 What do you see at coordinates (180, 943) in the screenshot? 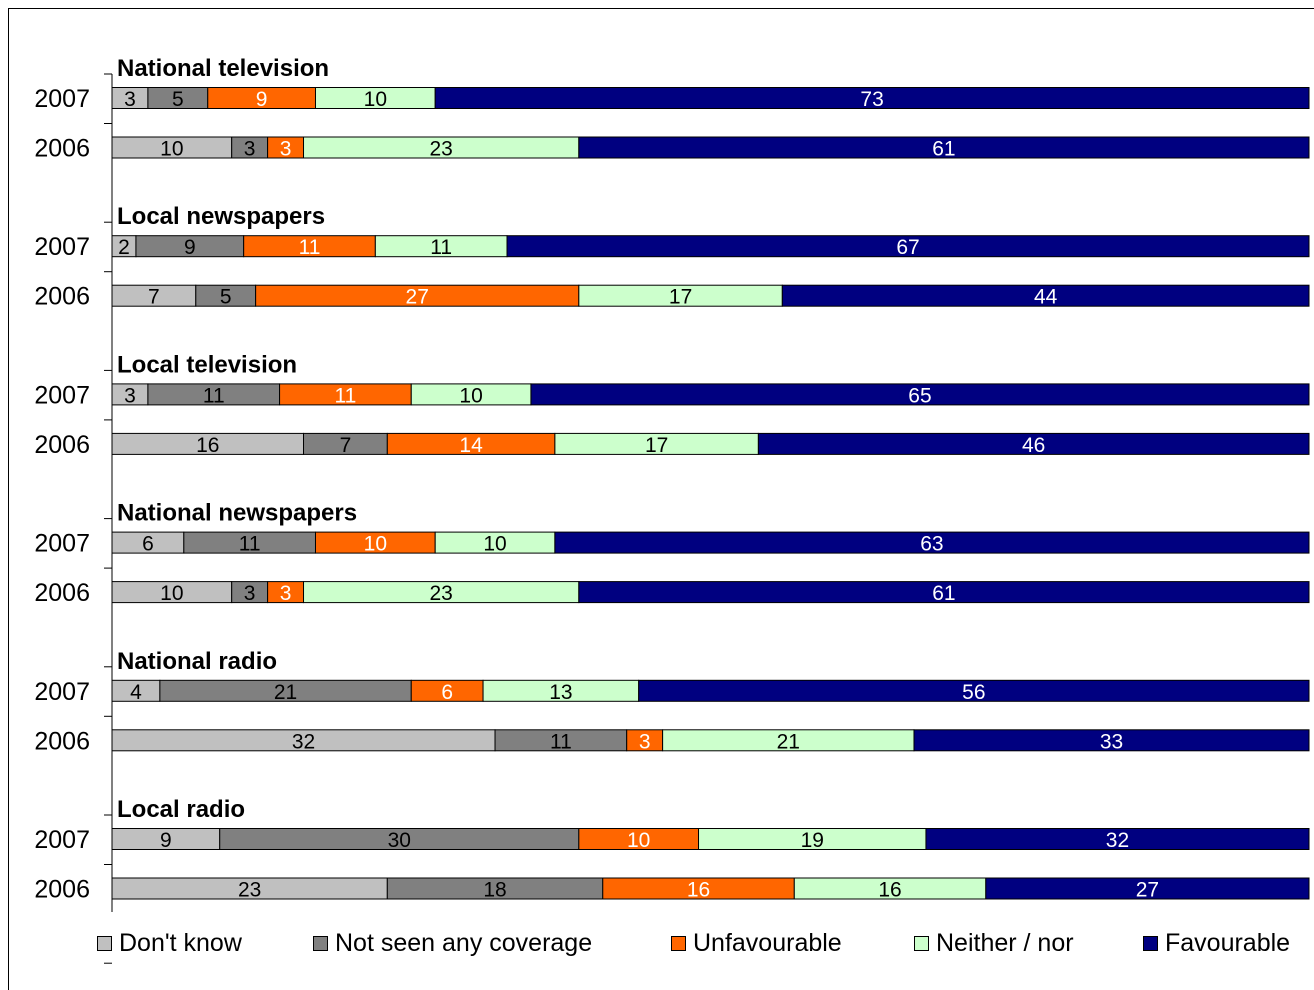
I see `legend-label-dont-know: Don't know` at bounding box center [180, 943].